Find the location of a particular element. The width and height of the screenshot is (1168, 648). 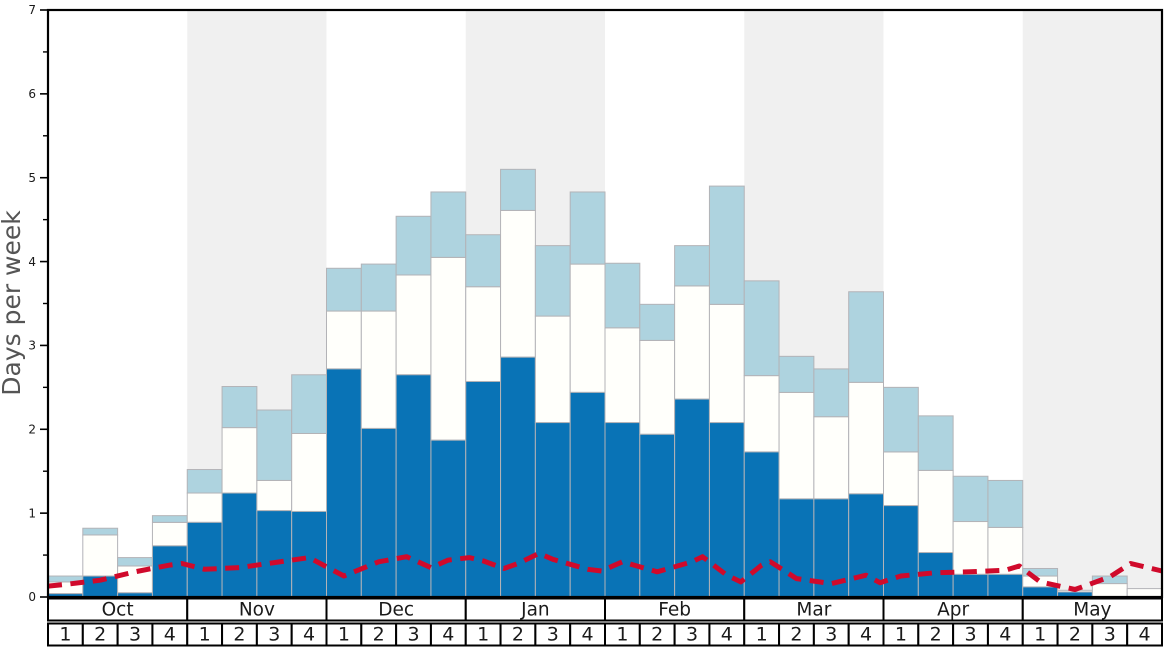

y-tick-label: 2 is located at coordinates (32, 429).